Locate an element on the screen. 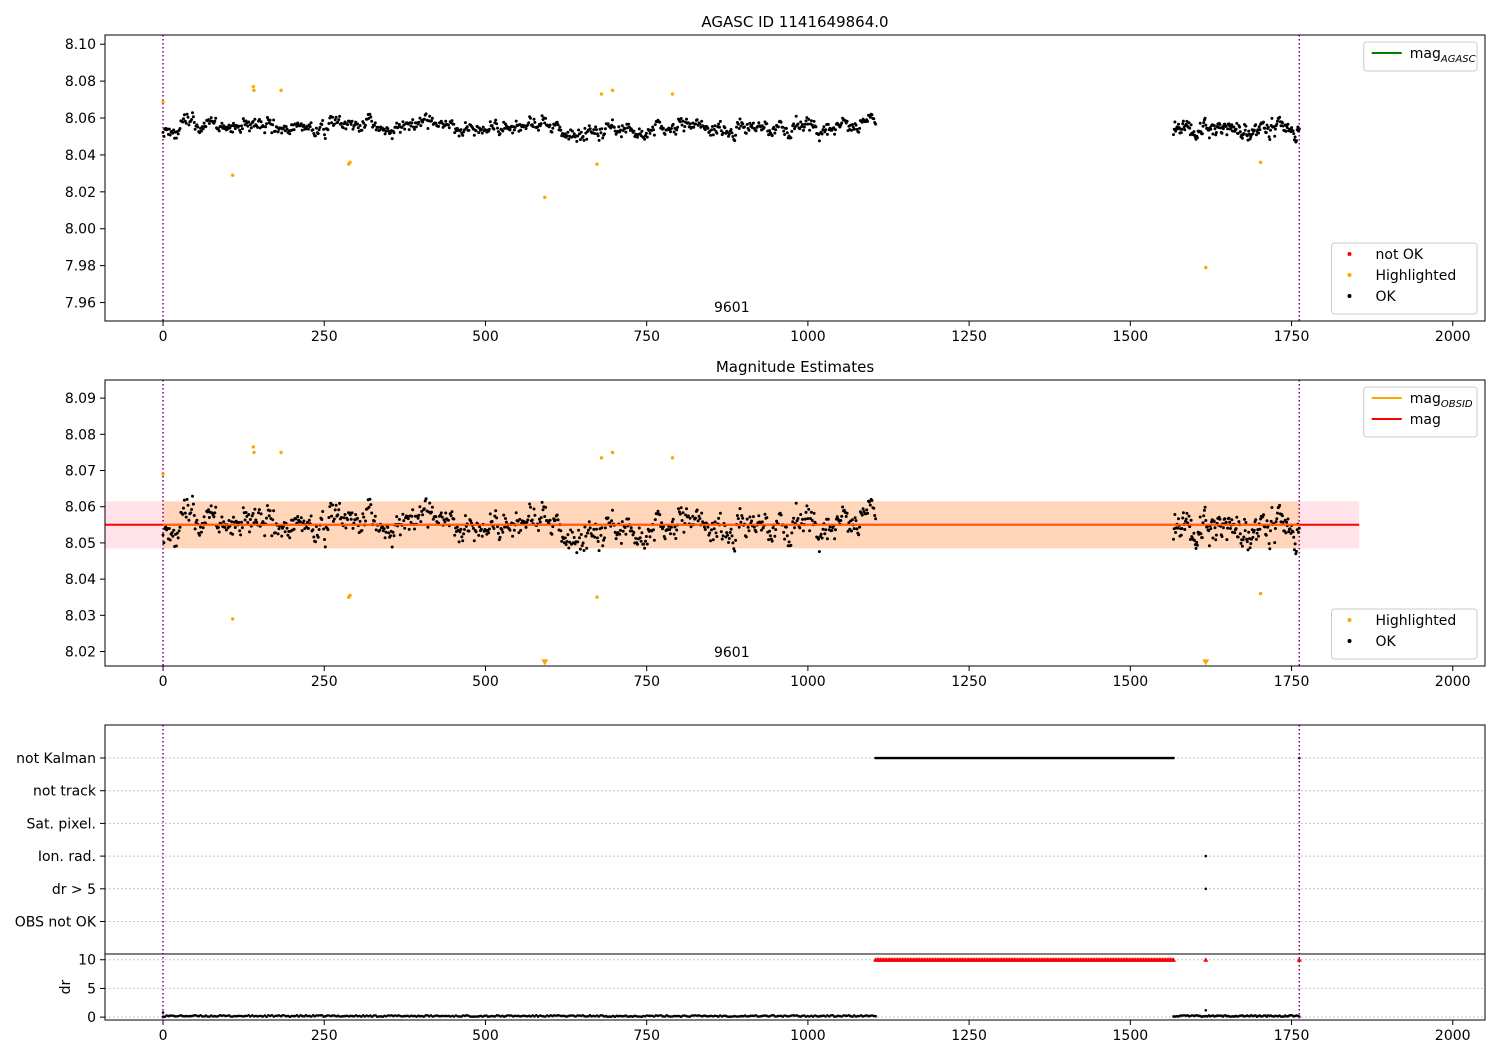  mag-highlighted-point is located at coordinates (281, 452).